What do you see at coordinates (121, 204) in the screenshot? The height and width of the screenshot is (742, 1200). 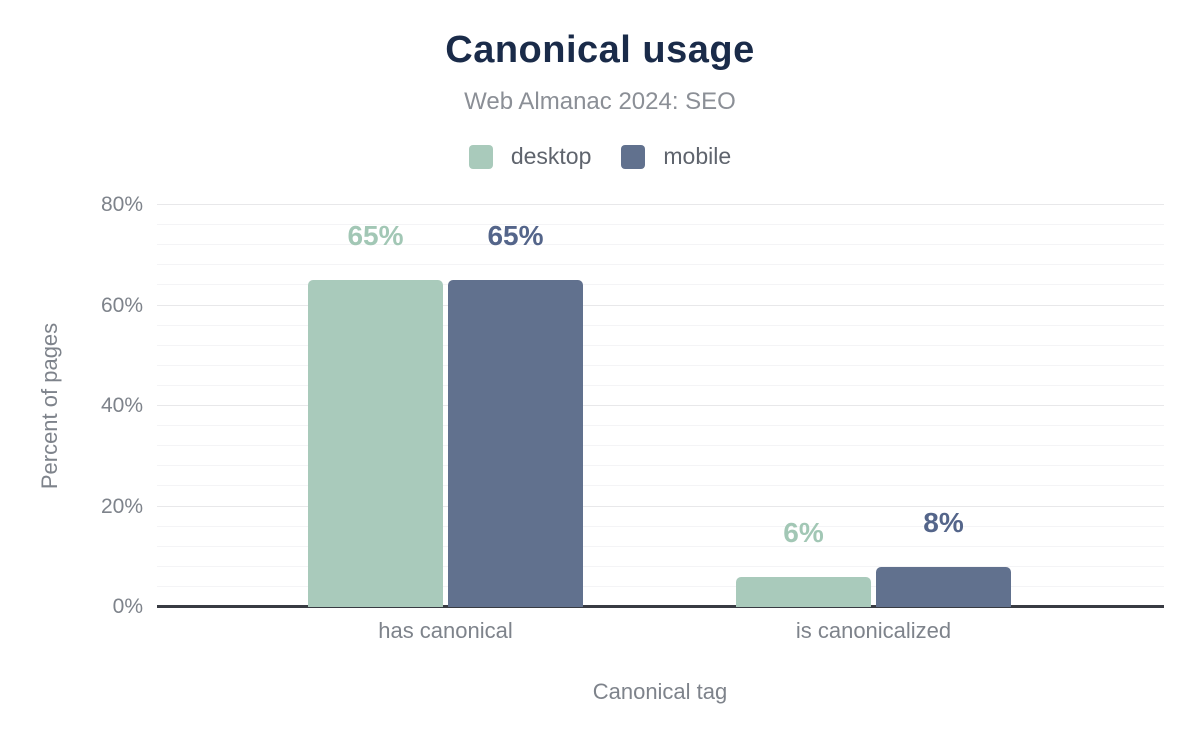 I see `y-axis-tick-label: 80%` at bounding box center [121, 204].